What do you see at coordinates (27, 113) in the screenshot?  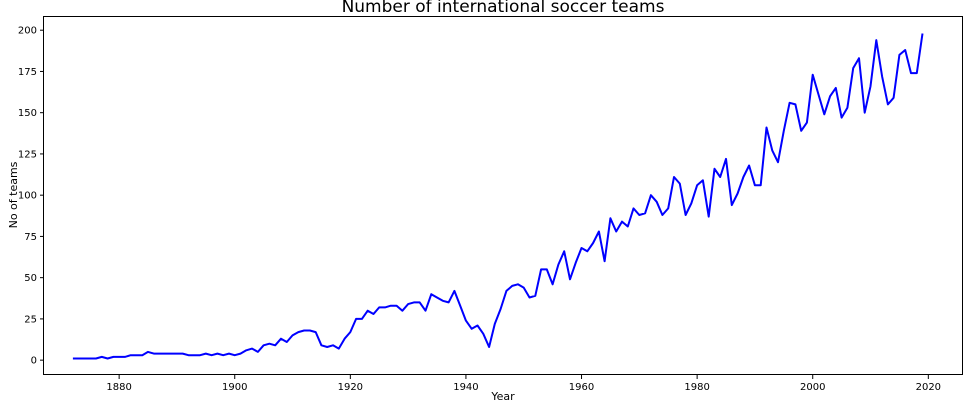 I see `y-tick-label: 150` at bounding box center [27, 113].